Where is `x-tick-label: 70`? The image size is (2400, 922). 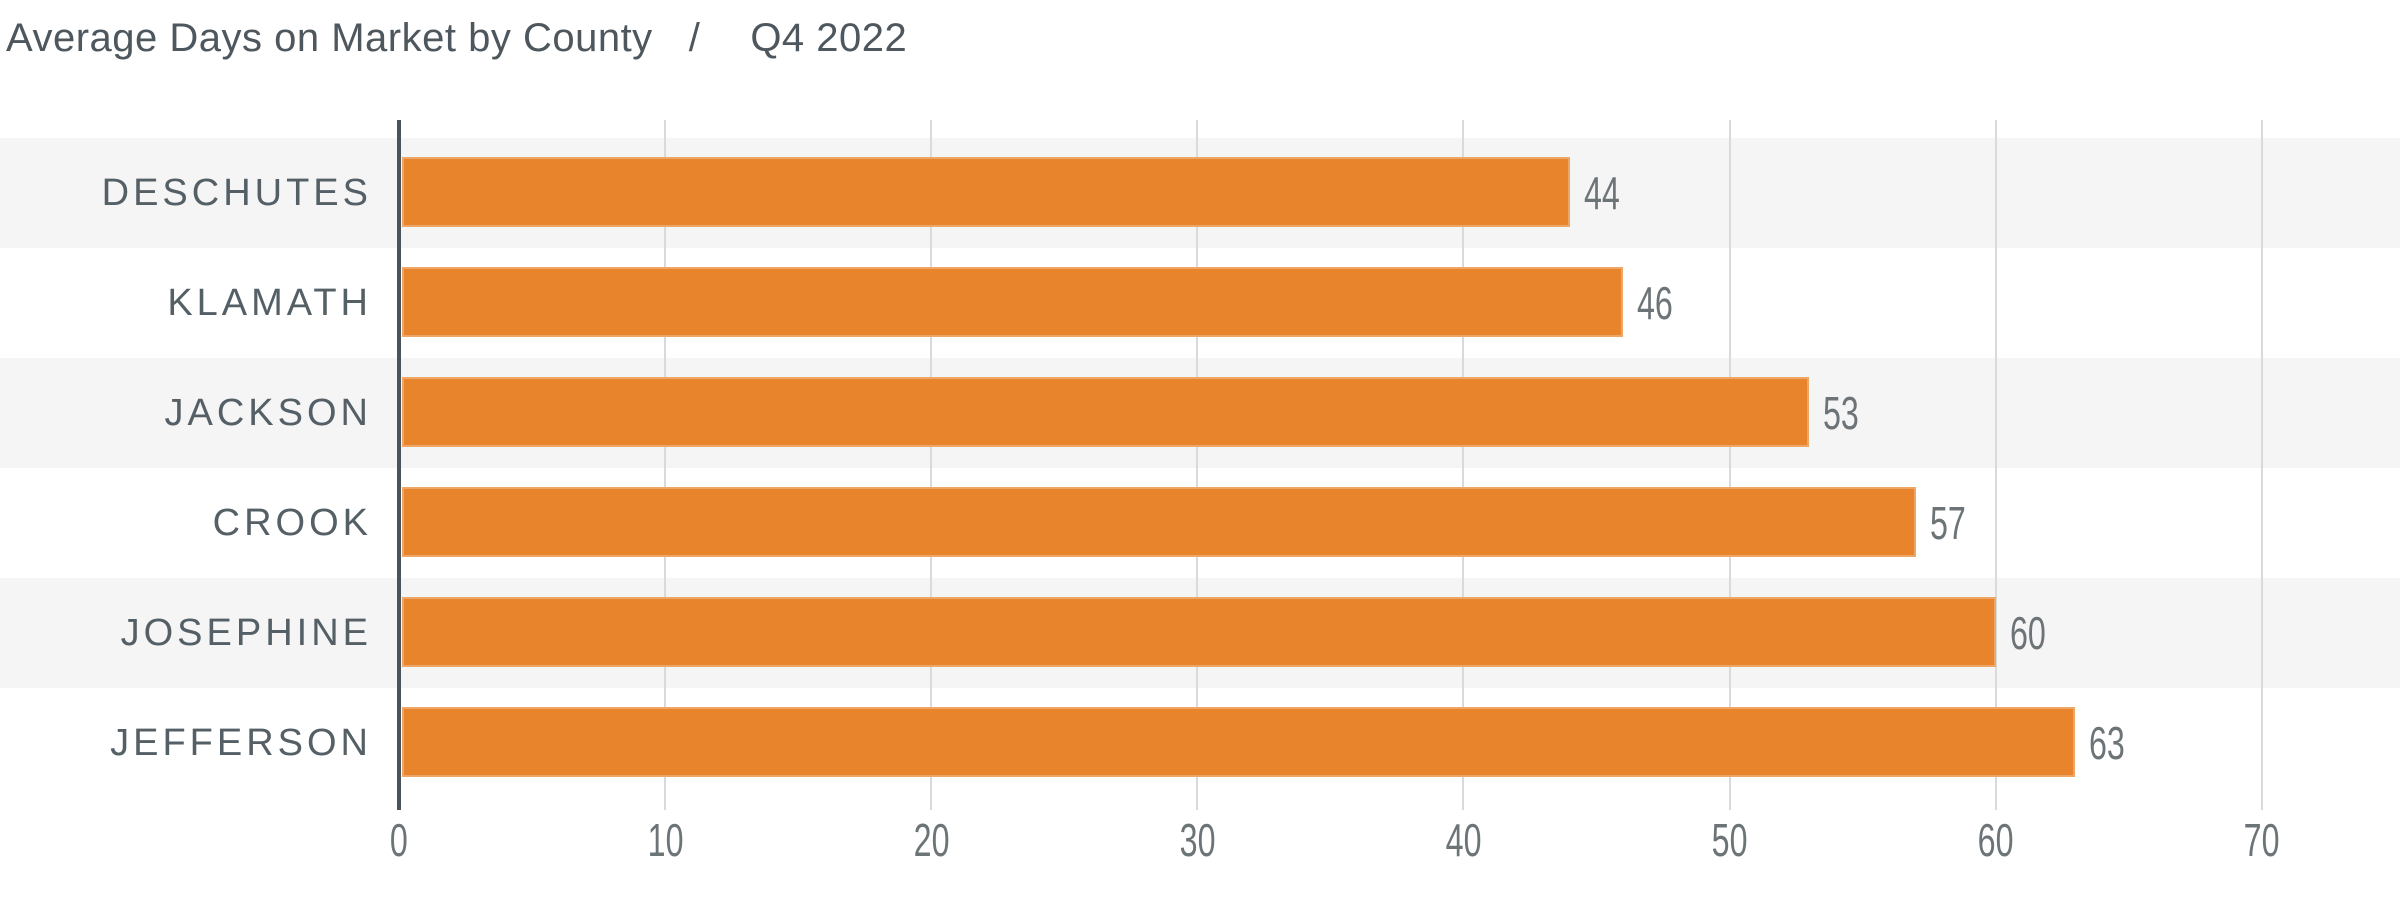 x-tick-label: 70 is located at coordinates (2261, 840).